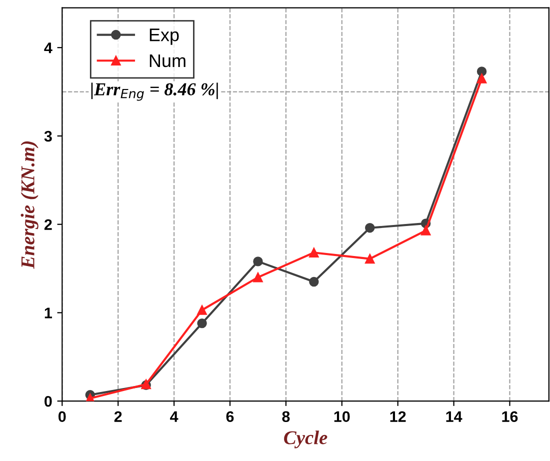  What do you see at coordinates (29, 205) in the screenshot?
I see `y-axis-title: Energie (KN.m)` at bounding box center [29, 205].